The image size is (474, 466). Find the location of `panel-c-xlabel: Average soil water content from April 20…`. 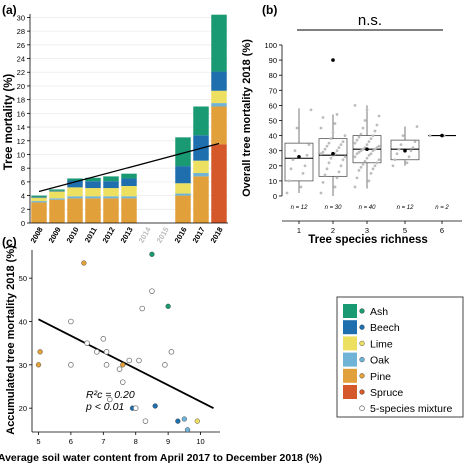

panel-c-xlabel: Average soil water content from April 20… is located at coordinates (161, 458).